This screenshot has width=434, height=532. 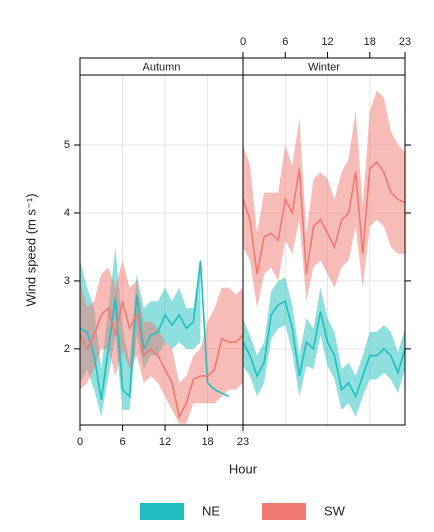 What do you see at coordinates (67, 213) in the screenshot?
I see `y-tick-label: 4` at bounding box center [67, 213].